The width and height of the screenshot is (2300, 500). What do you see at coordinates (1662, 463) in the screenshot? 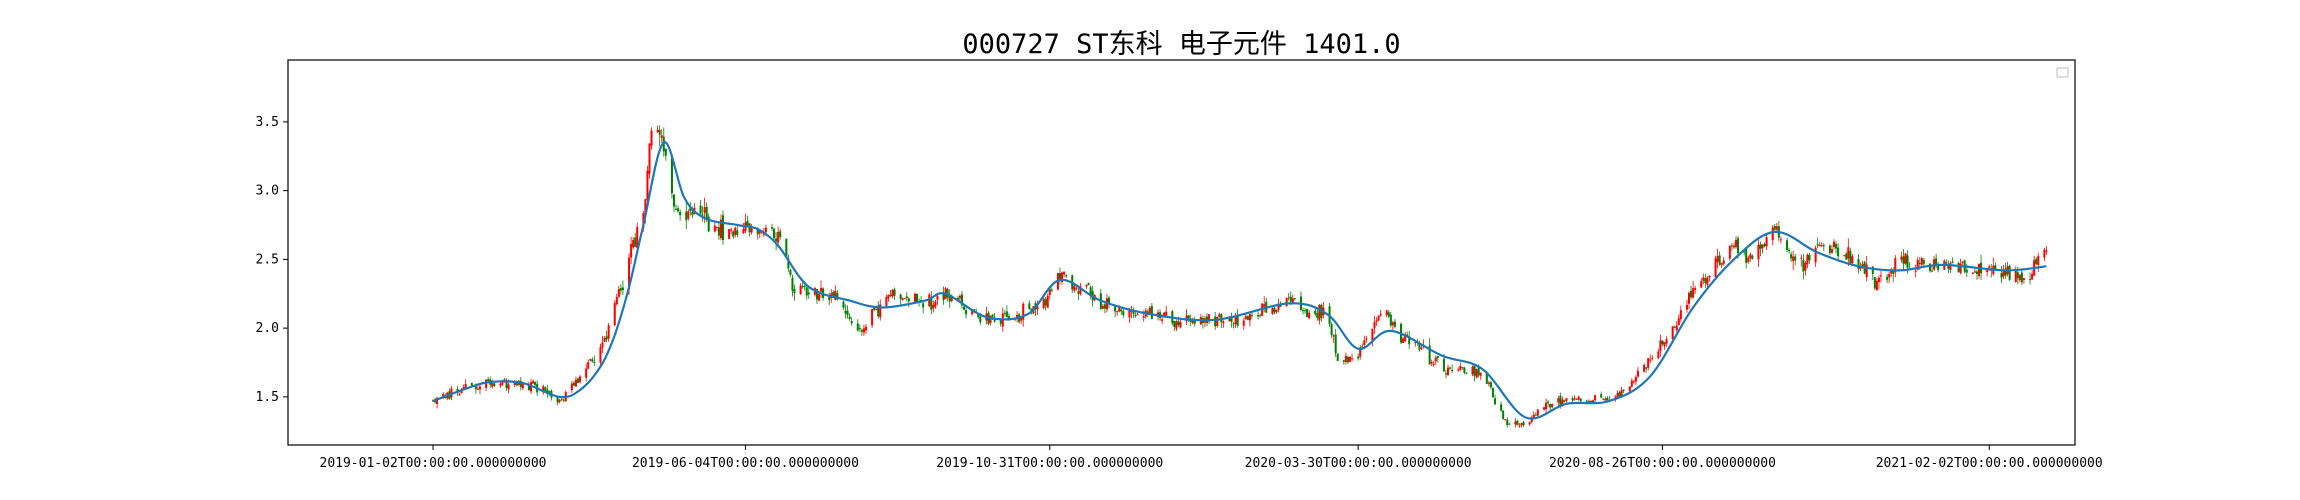
I see `x-tick-label: 2020-08-26T00:00:00.000000000` at bounding box center [1662, 463].